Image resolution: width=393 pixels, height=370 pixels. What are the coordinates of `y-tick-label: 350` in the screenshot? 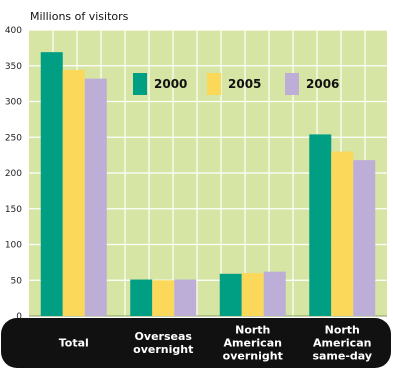 It's located at (13, 67).